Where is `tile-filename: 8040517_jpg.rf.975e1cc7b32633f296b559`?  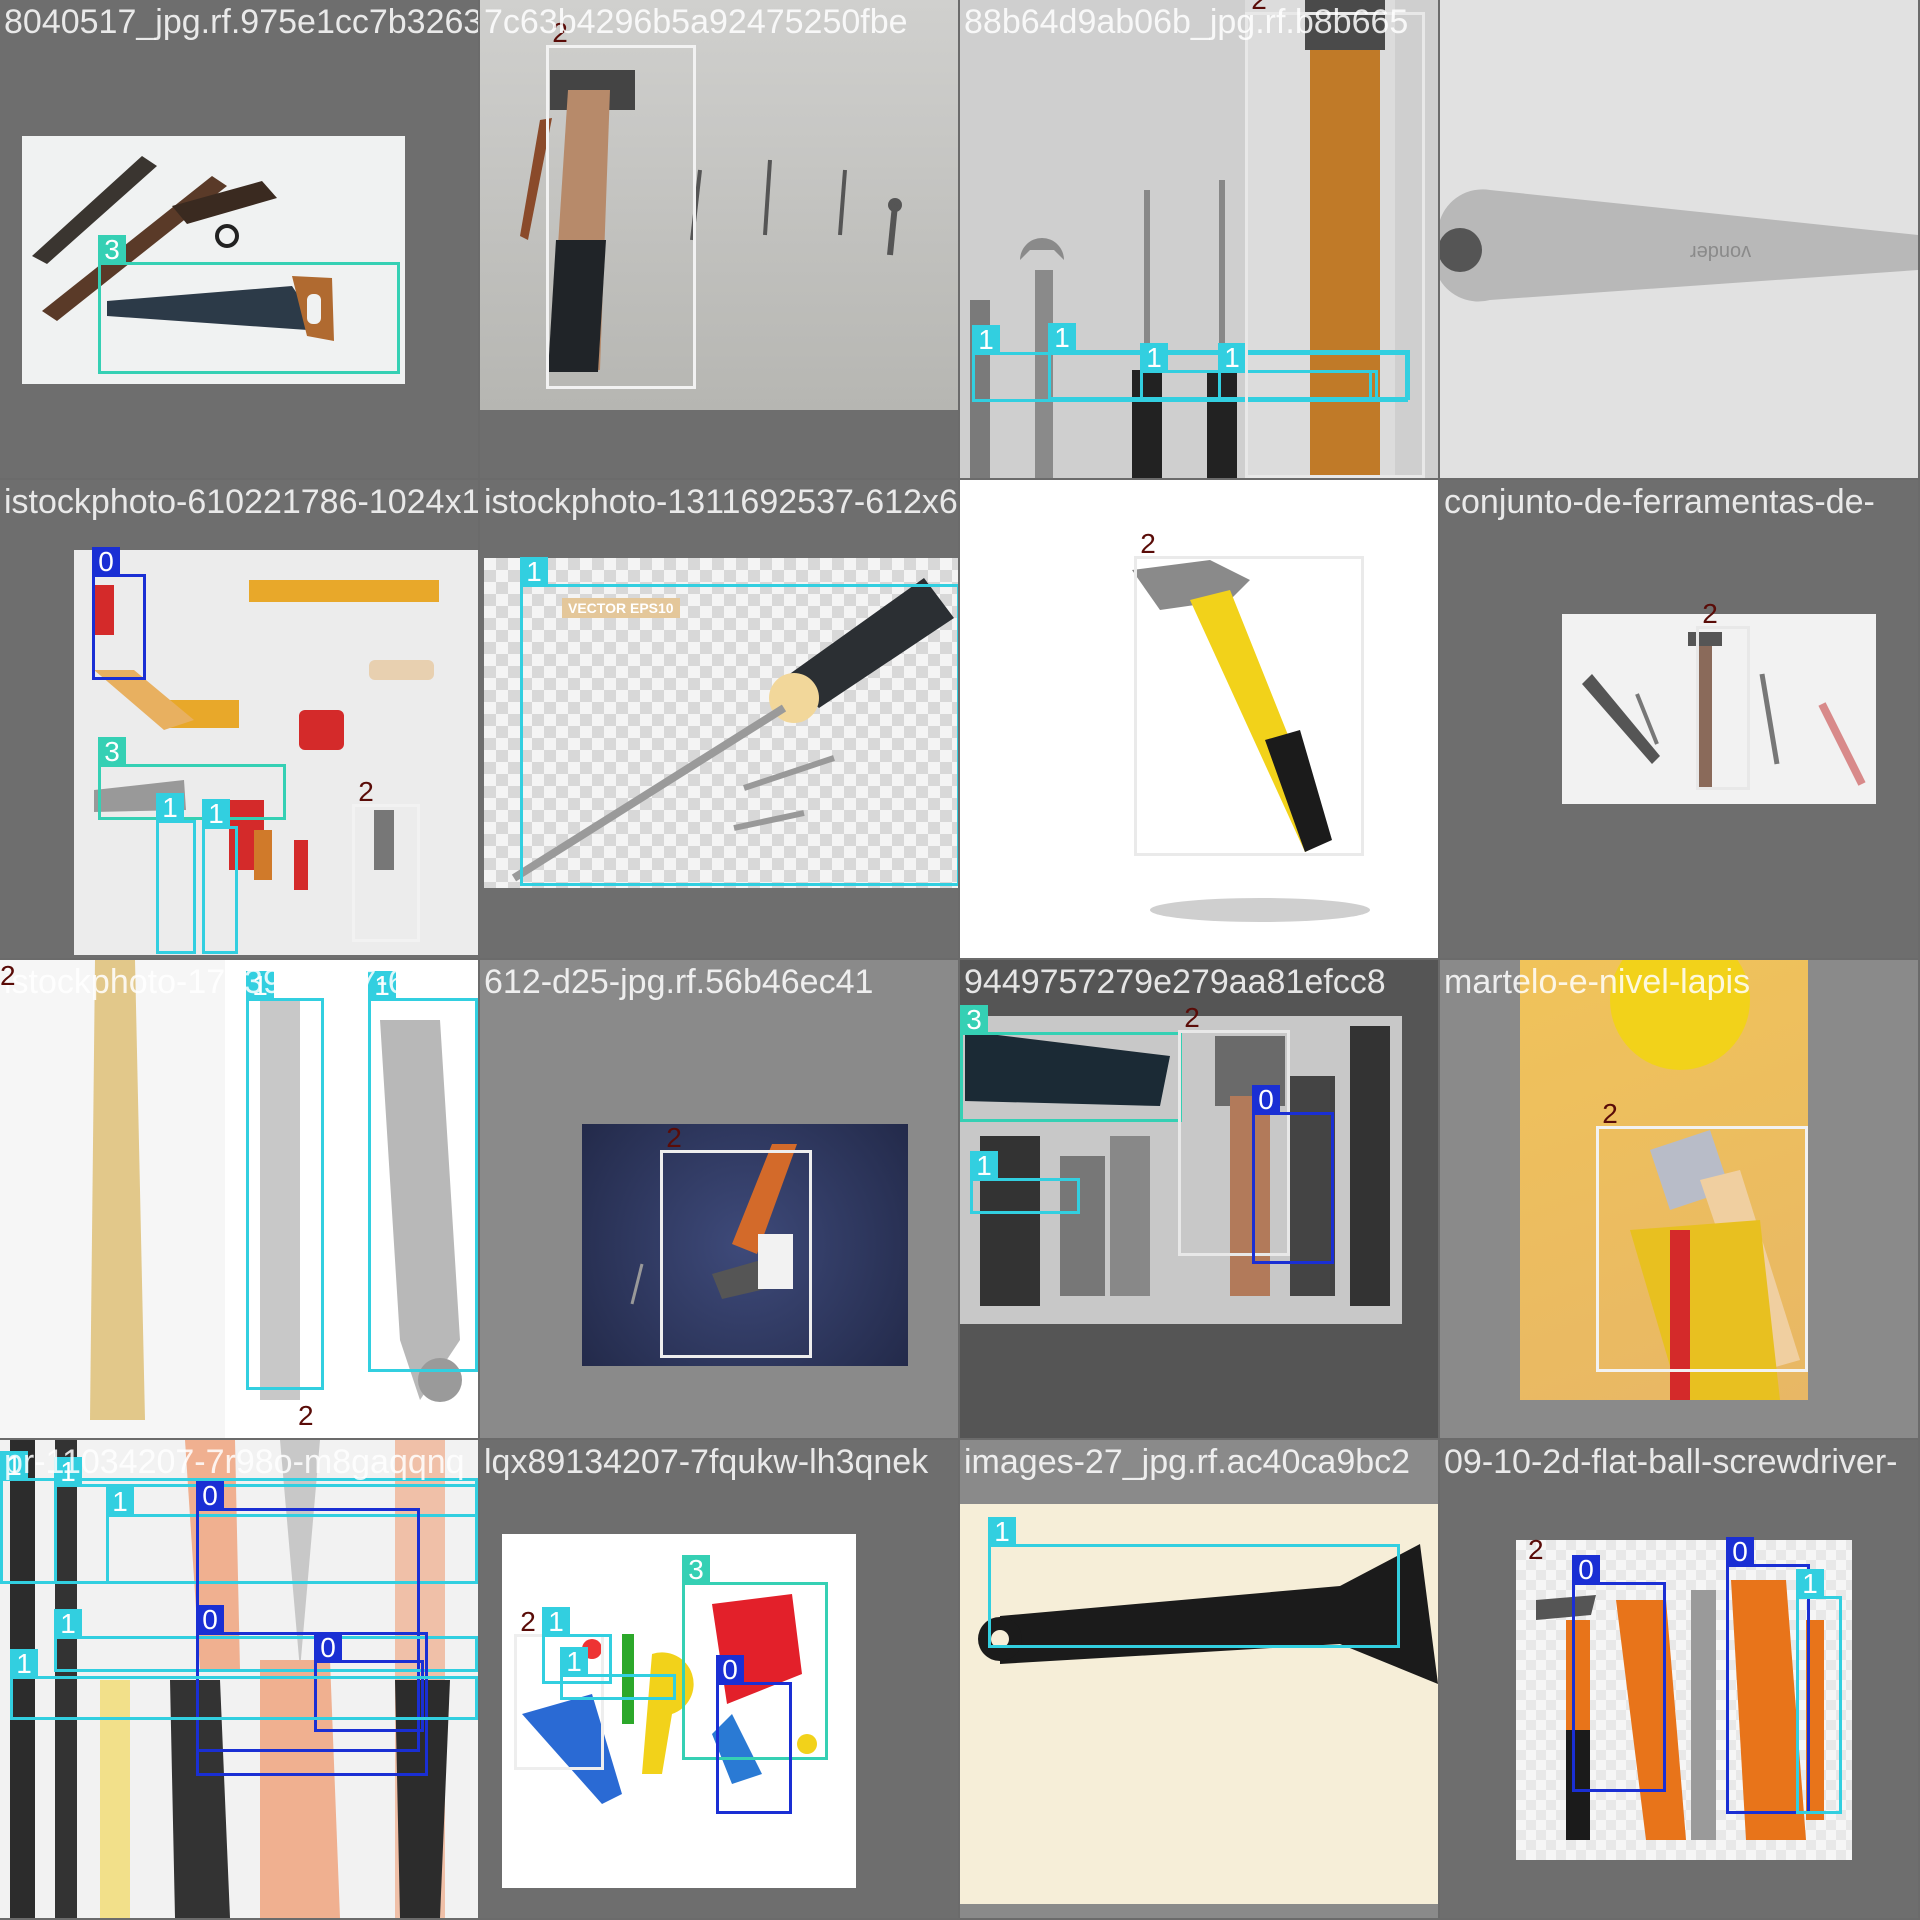 tile-filename: 8040517_jpg.rf.975e1cc7b32633f296b559 is located at coordinates (241, 22).